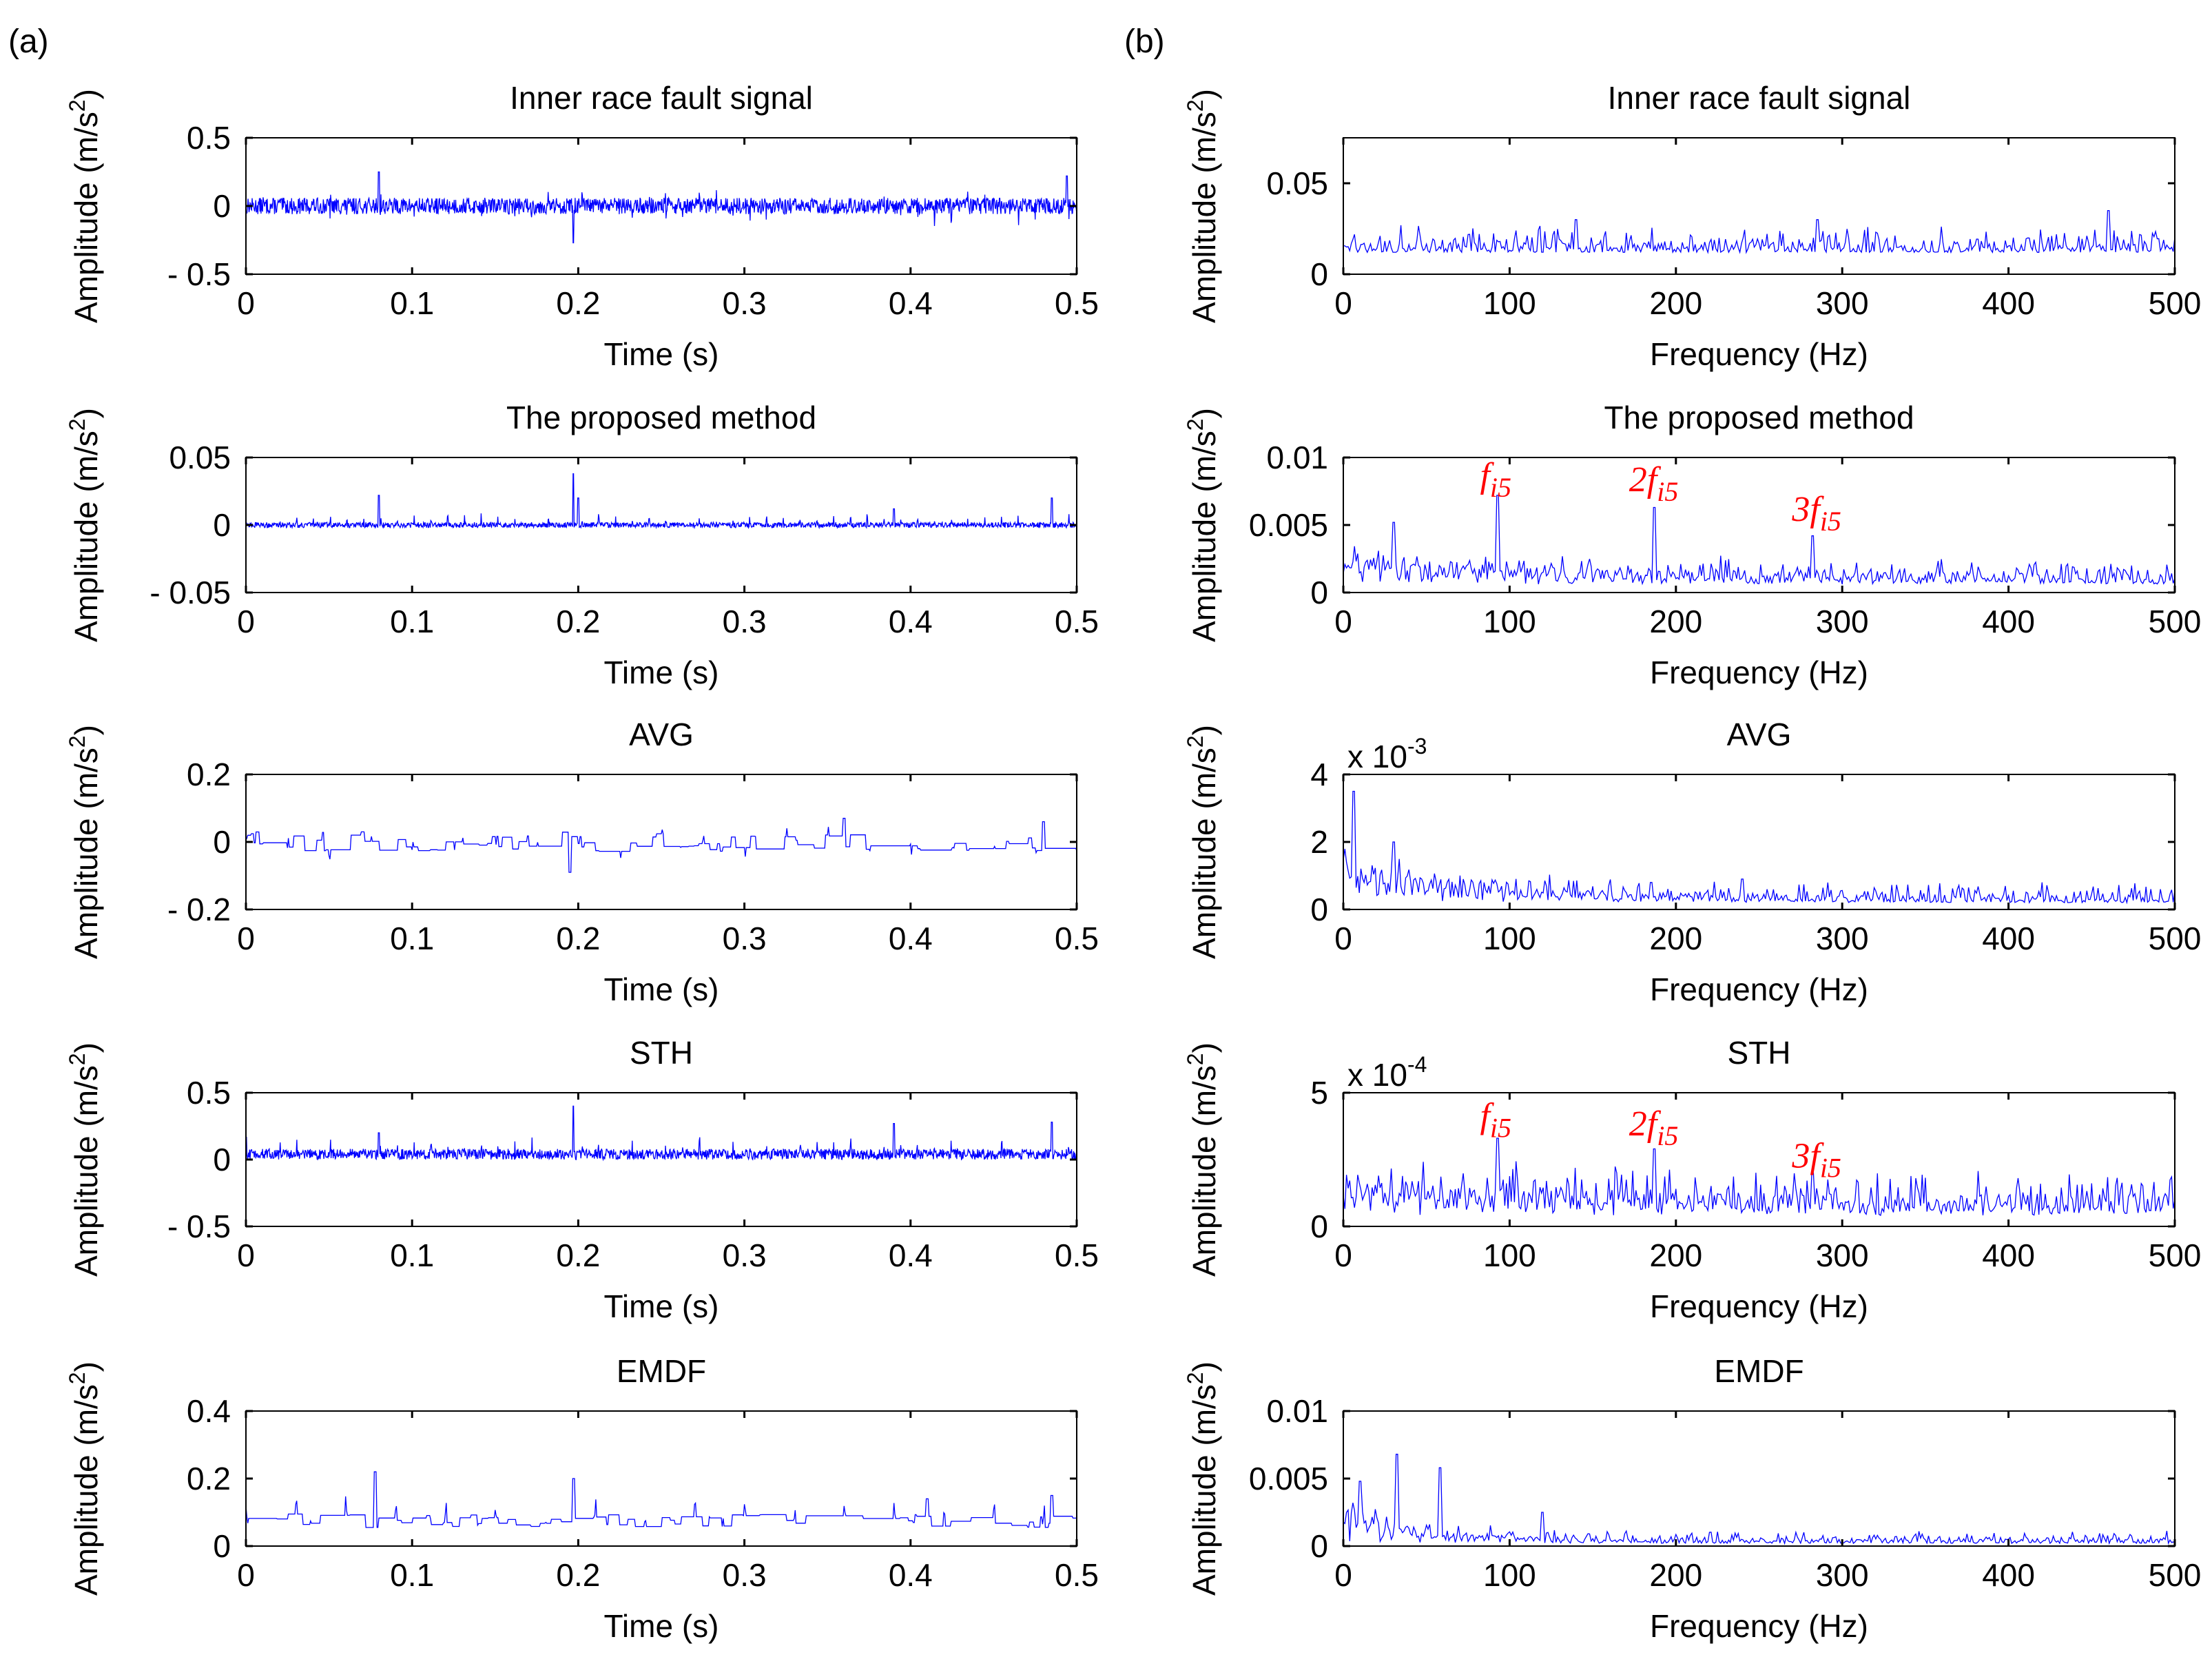 The image size is (2212, 1657). I want to click on y-tick-label: 2, so click(1319, 842).